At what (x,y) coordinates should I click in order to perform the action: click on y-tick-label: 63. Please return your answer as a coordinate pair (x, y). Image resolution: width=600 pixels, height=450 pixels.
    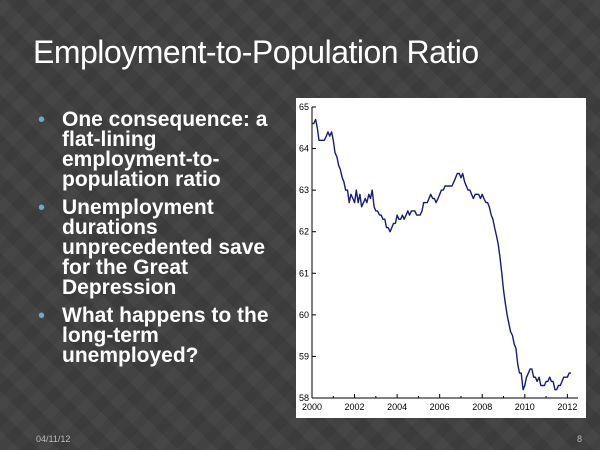
    Looking at the image, I should click on (304, 190).